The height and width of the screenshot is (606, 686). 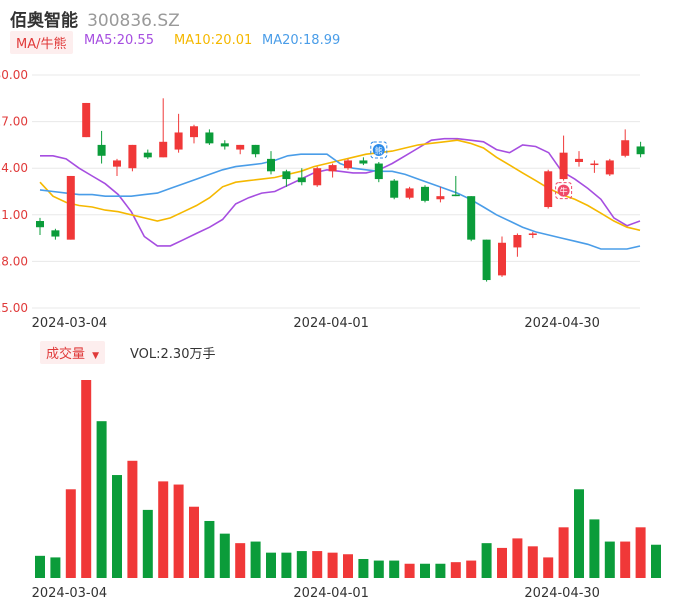 What do you see at coordinates (562, 593) in the screenshot?
I see `volume-date-label: 2024-04-30` at bounding box center [562, 593].